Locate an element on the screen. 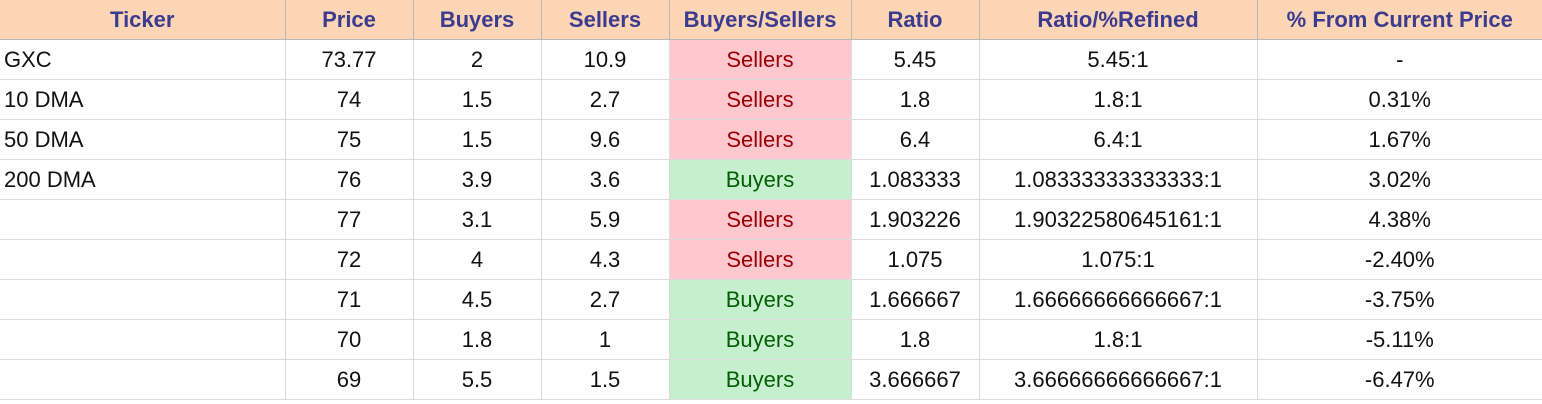  table-row: 72 4 4.3 Sellers 1.075 1.075:1 -2.40% is located at coordinates (771, 259).